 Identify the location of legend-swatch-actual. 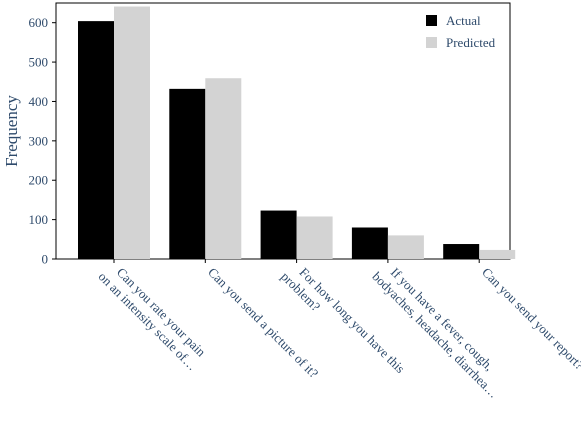
(431, 20).